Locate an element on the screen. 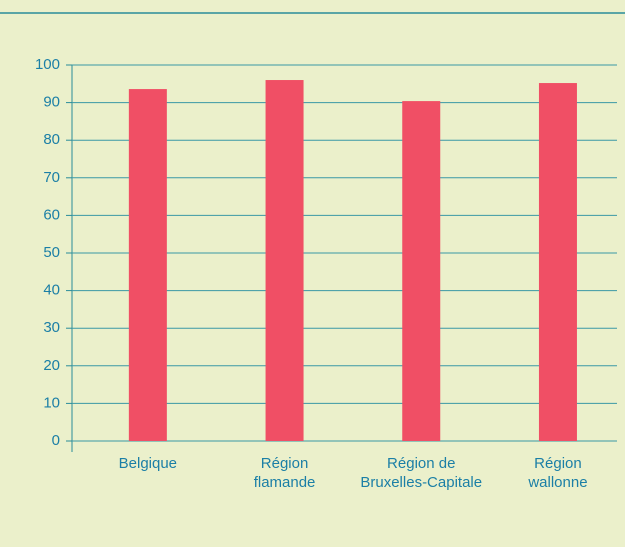 Image resolution: width=625 pixels, height=547 pixels. x-tick-label: Belgique is located at coordinates (148, 463).